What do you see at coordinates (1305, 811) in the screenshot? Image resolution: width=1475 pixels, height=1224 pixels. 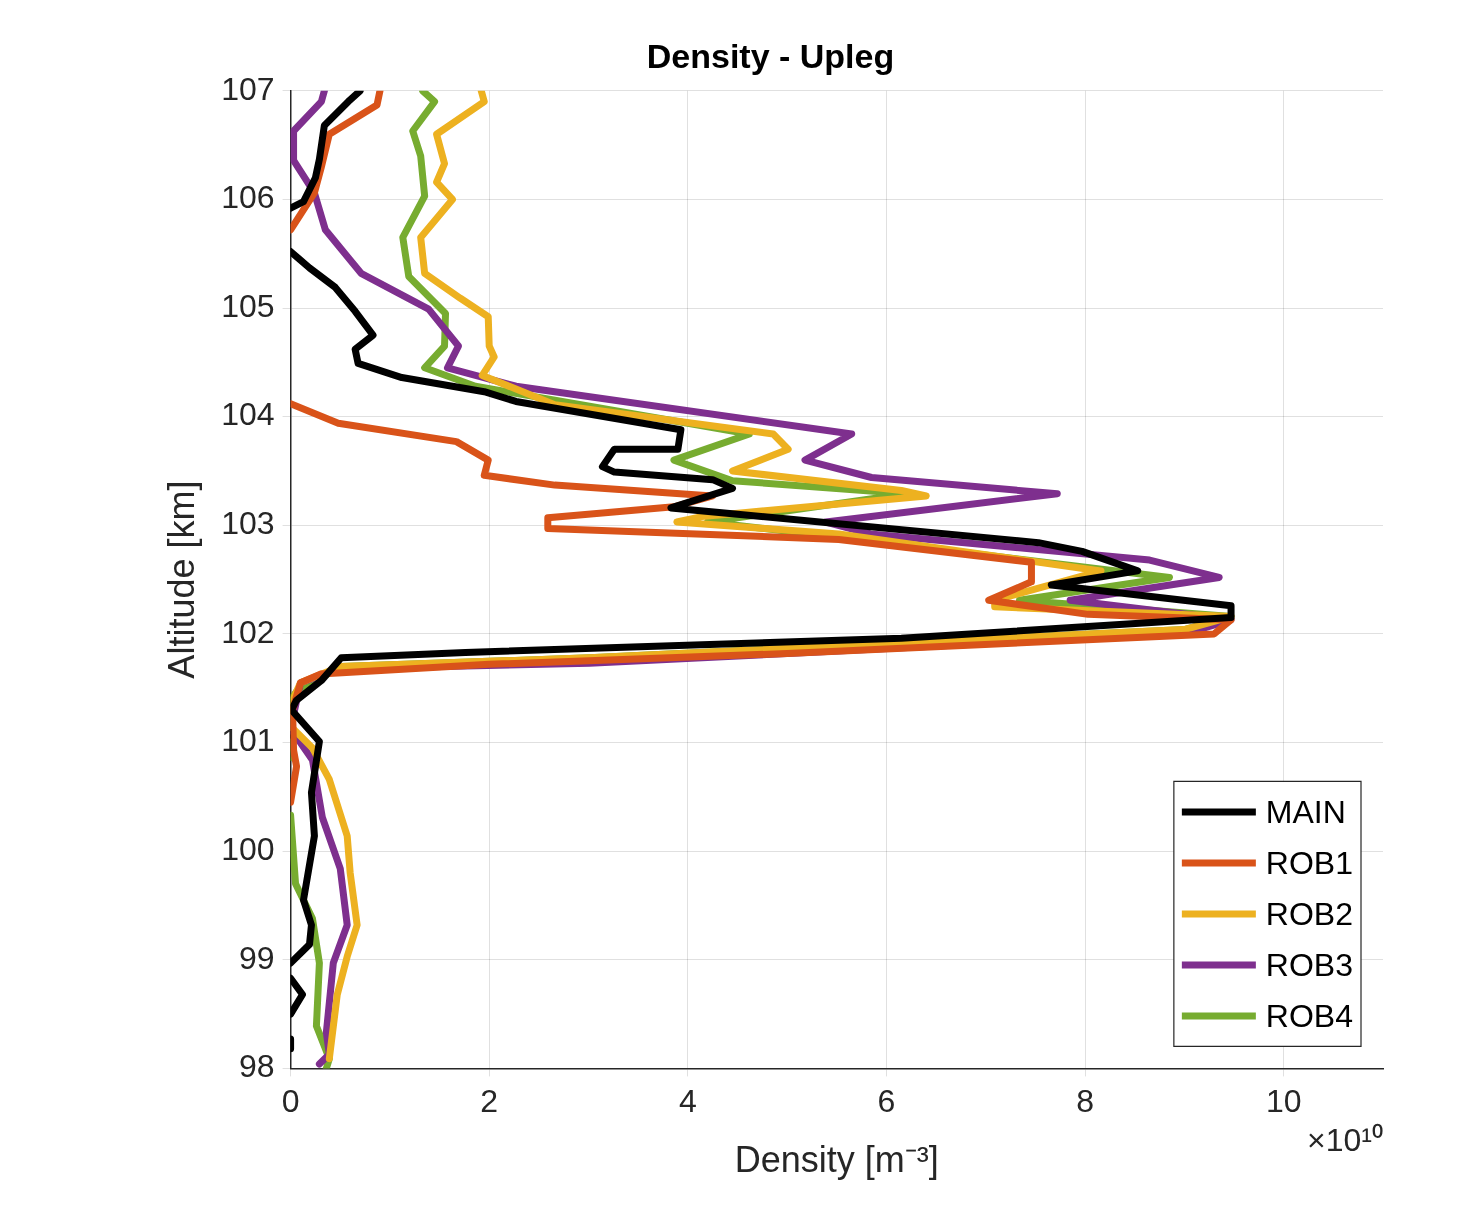 I see `legend-label: MAIN` at bounding box center [1305, 811].